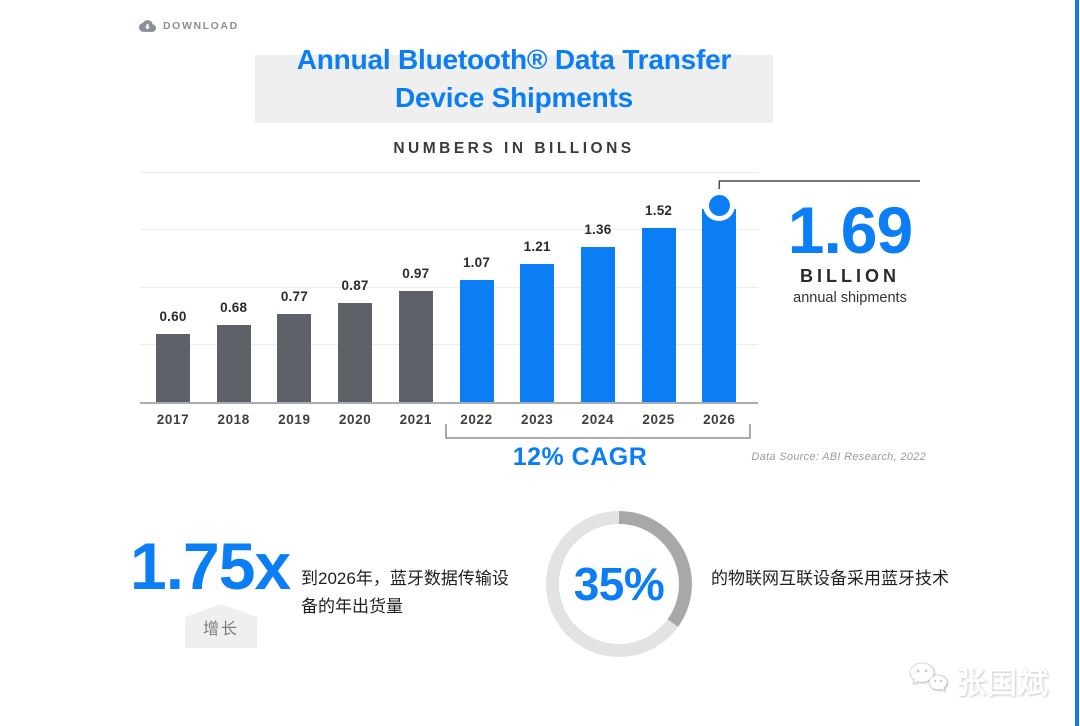  Describe the element at coordinates (537, 333) in the screenshot. I see `bar-2023` at that location.